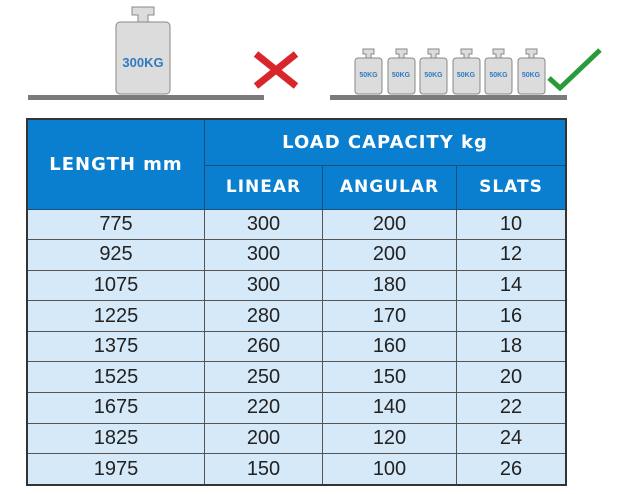 Image resolution: width=644 pixels, height=494 pixels. Describe the element at coordinates (511, 316) in the screenshot. I see `slats-cell: 16` at that location.